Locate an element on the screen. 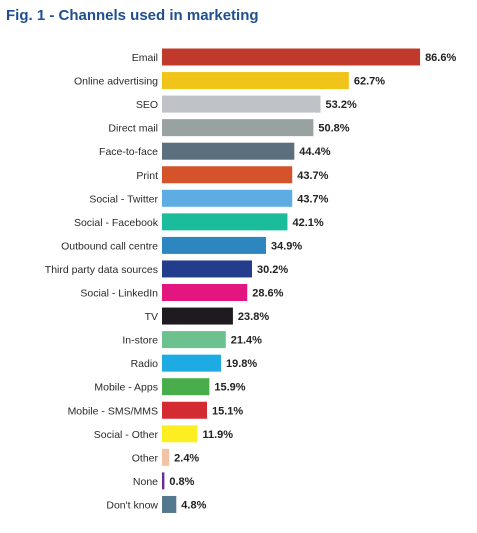 The width and height of the screenshot is (477, 533). category-label-mobile-sms-mms: Mobile - SMS/MMS is located at coordinates (113, 411).